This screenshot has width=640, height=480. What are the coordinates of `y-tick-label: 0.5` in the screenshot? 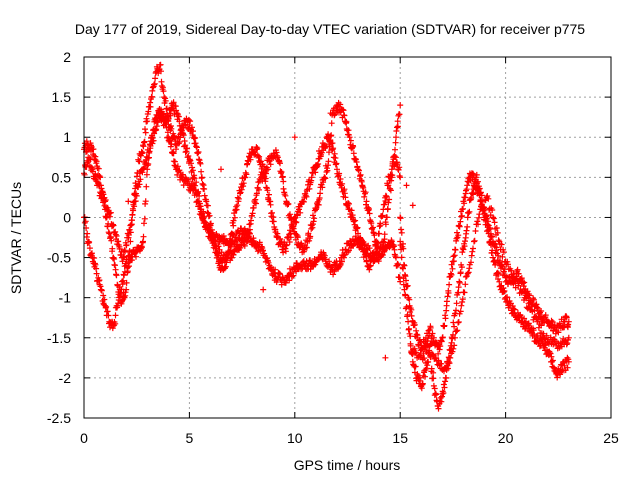 It's located at (62, 177).